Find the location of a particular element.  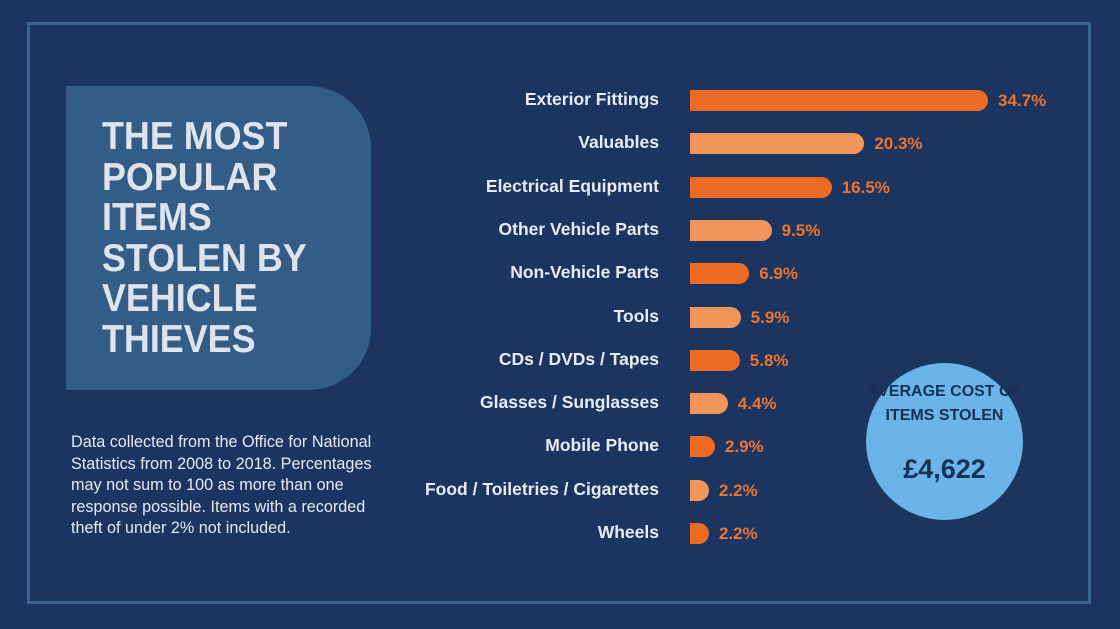

category-label: Valuables is located at coordinates (618, 142).